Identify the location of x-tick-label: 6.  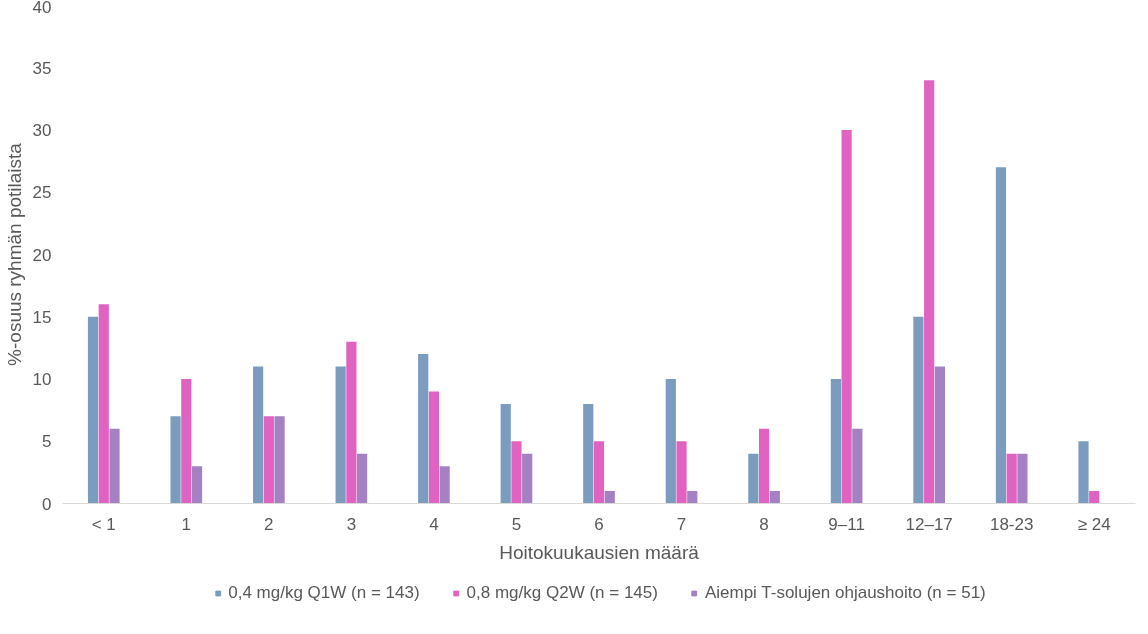
(599, 524).